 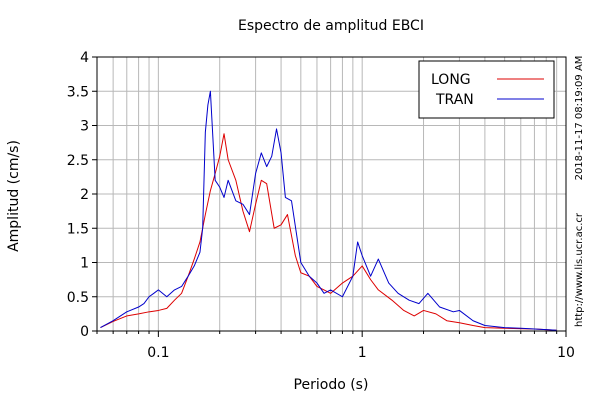 I want to click on legend-box, so click(x=486, y=89).